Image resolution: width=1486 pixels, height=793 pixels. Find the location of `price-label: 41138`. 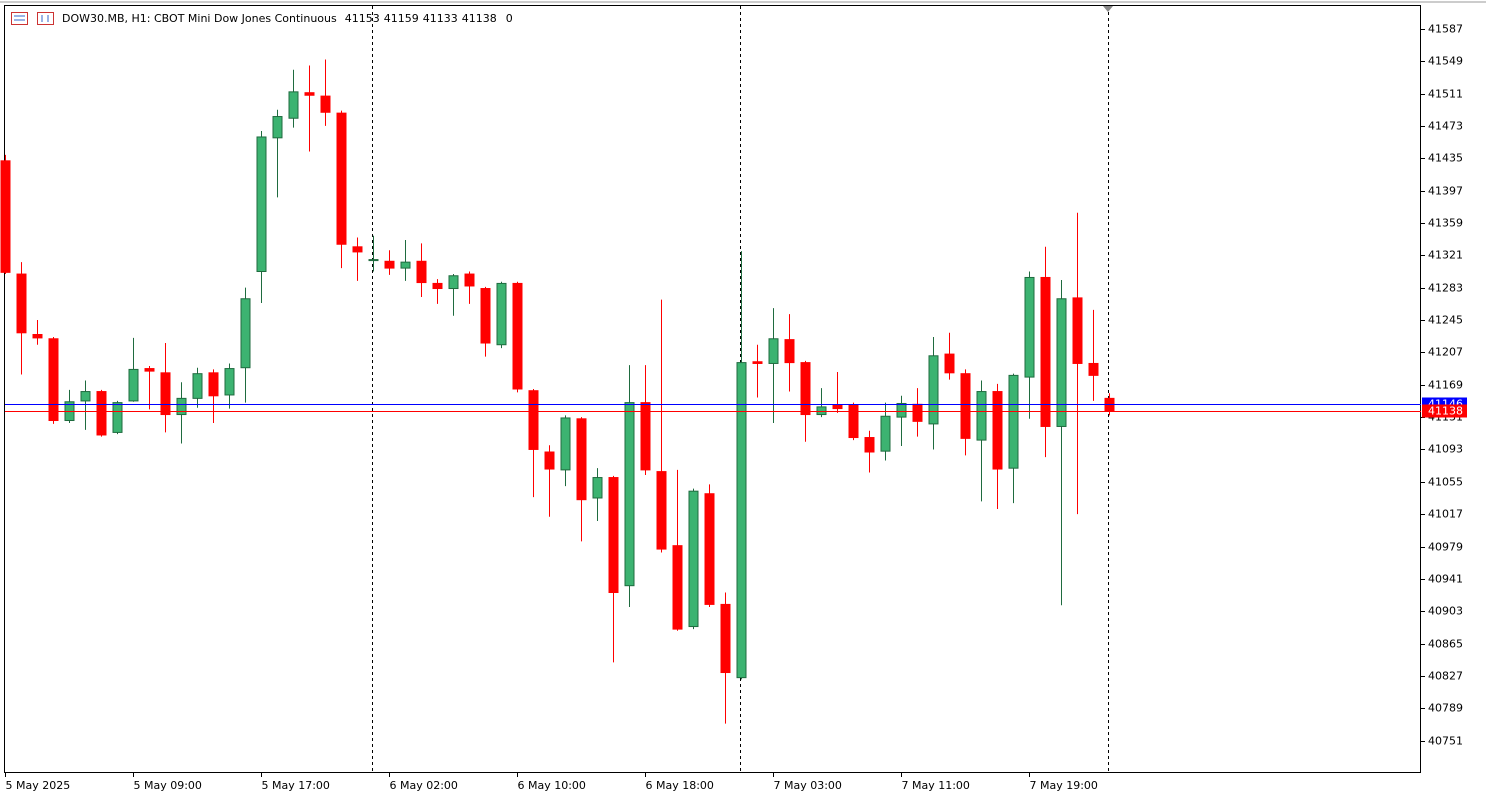

price-label: 41138 is located at coordinates (1445, 411).